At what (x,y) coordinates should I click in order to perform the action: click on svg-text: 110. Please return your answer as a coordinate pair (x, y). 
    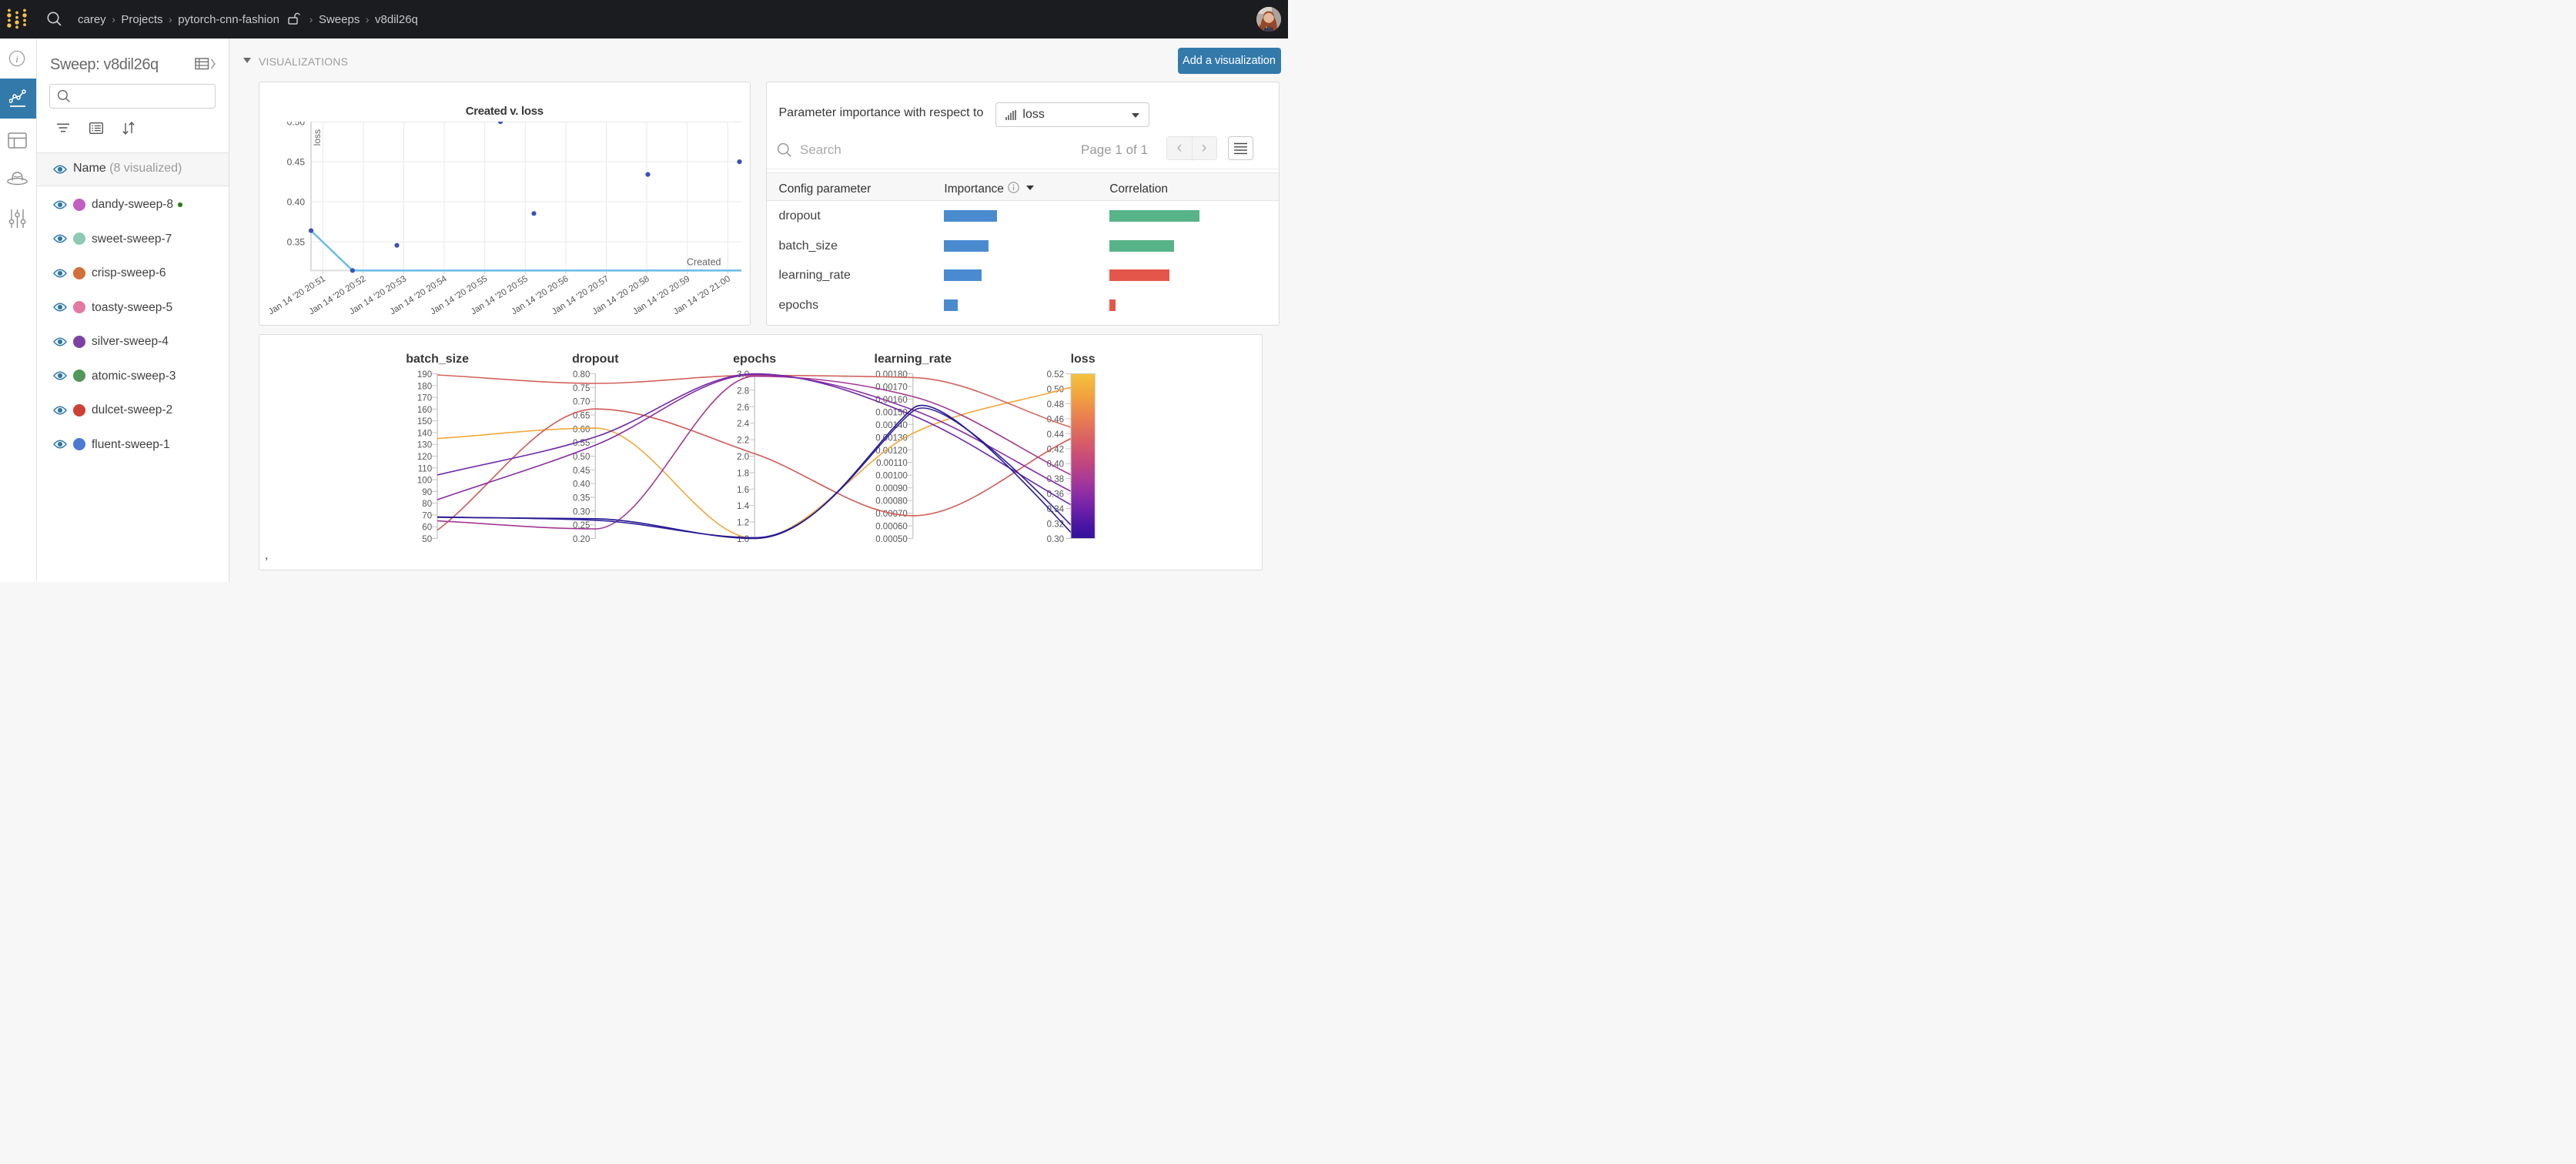
    Looking at the image, I should click on (424, 468).